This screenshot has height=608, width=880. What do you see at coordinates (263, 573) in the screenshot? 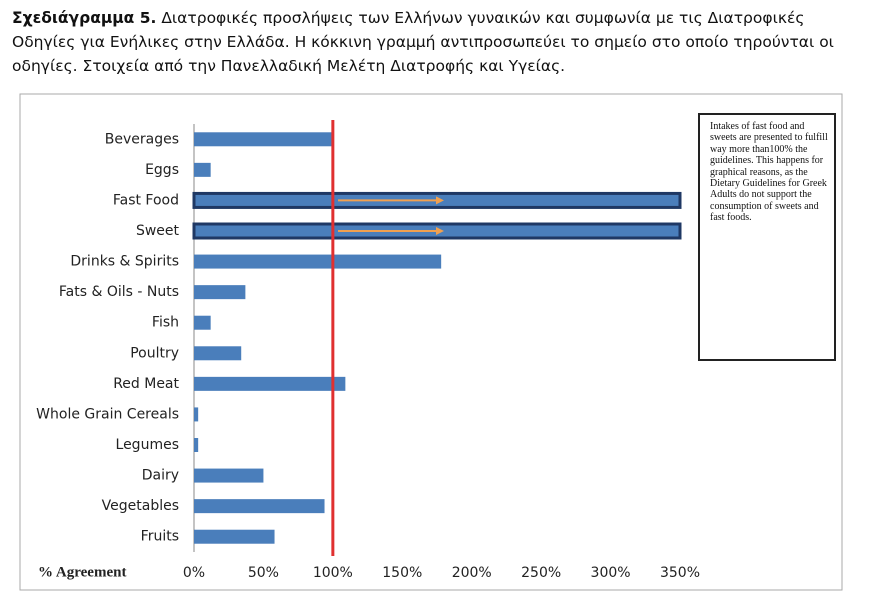
I see `x-tick-label: 50%` at bounding box center [263, 573].